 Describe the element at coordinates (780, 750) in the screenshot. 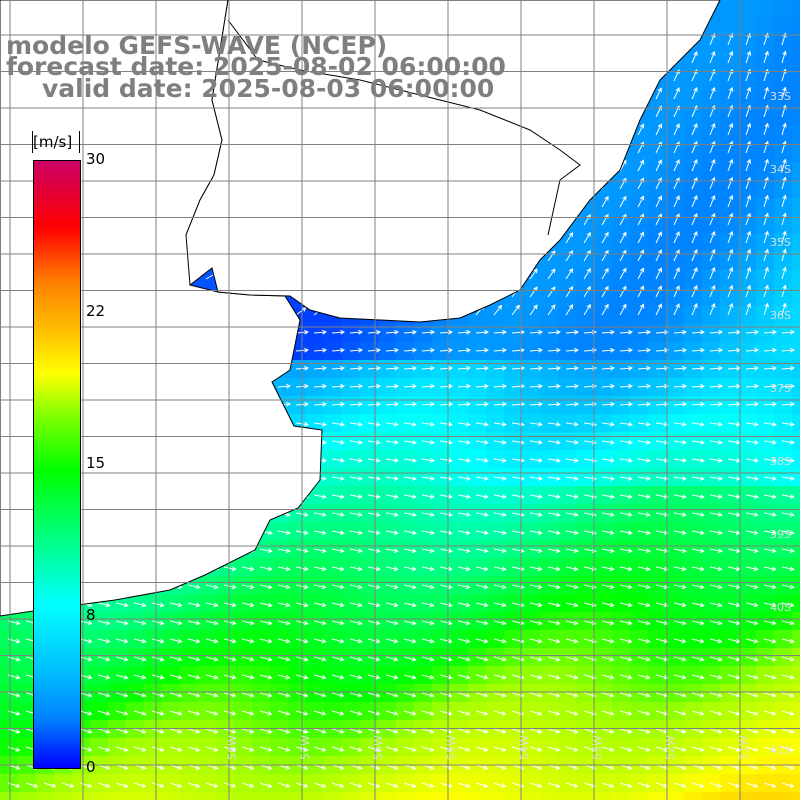

I see `latitude-label: 41S` at that location.